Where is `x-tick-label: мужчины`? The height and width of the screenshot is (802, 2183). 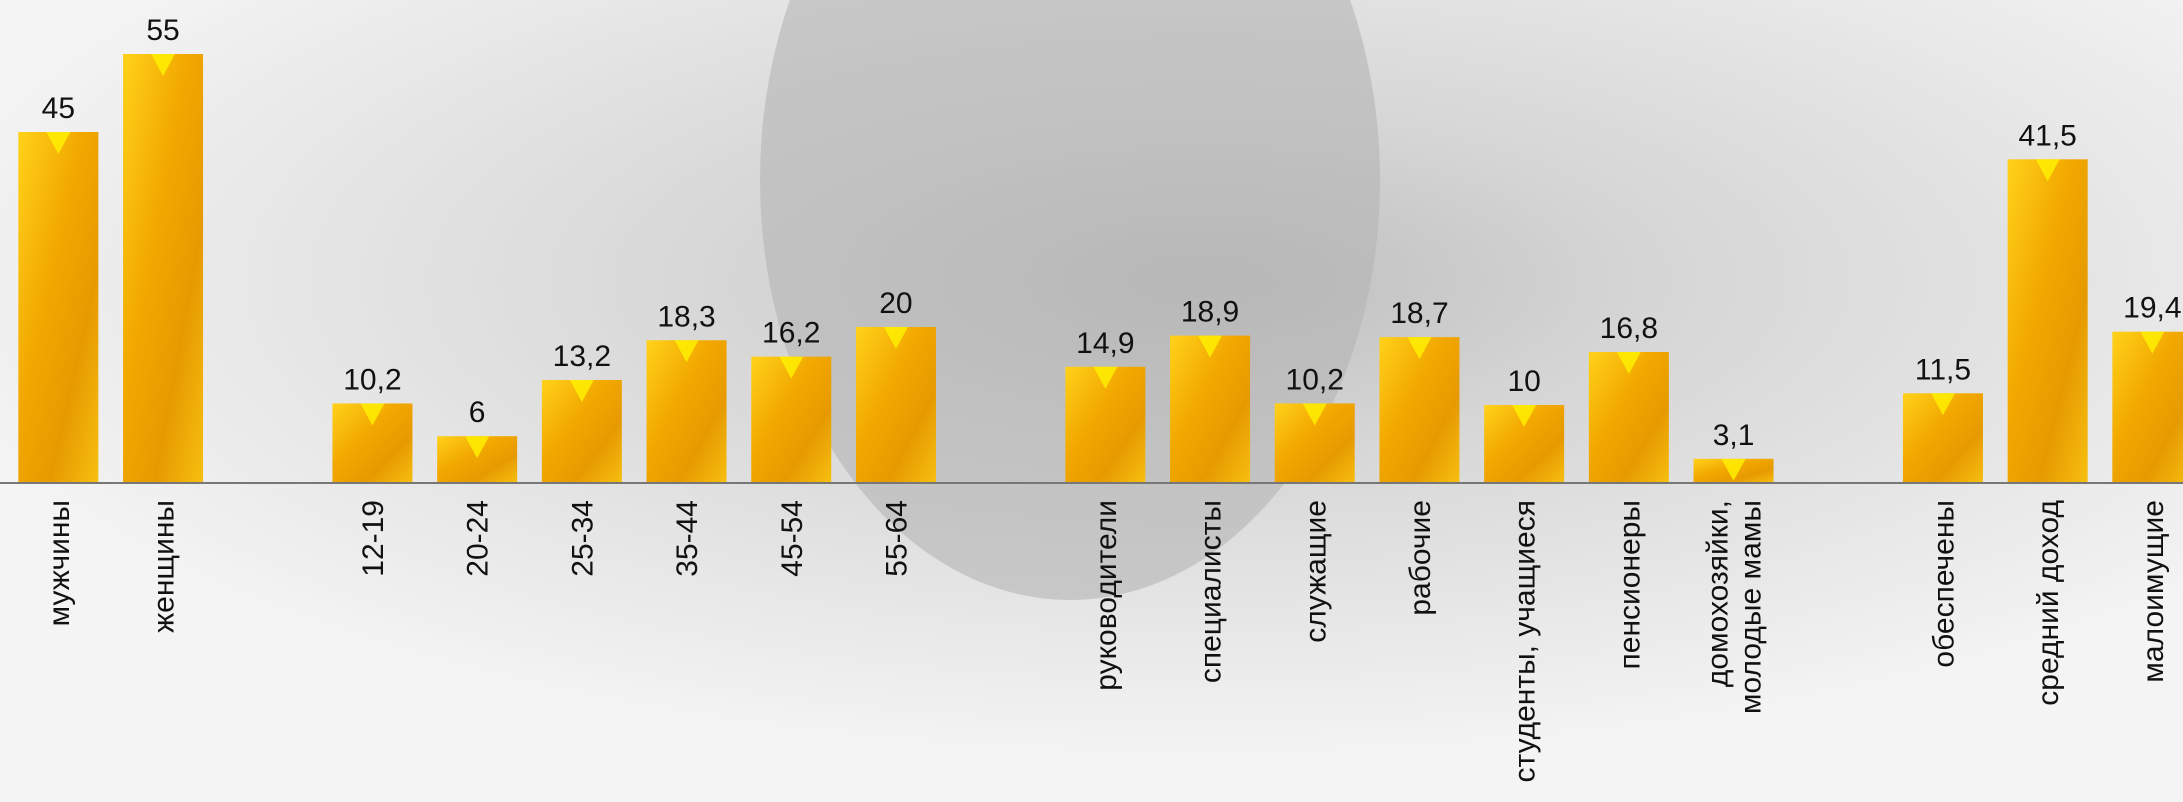 x-tick-label: мужчины is located at coordinates (59, 563).